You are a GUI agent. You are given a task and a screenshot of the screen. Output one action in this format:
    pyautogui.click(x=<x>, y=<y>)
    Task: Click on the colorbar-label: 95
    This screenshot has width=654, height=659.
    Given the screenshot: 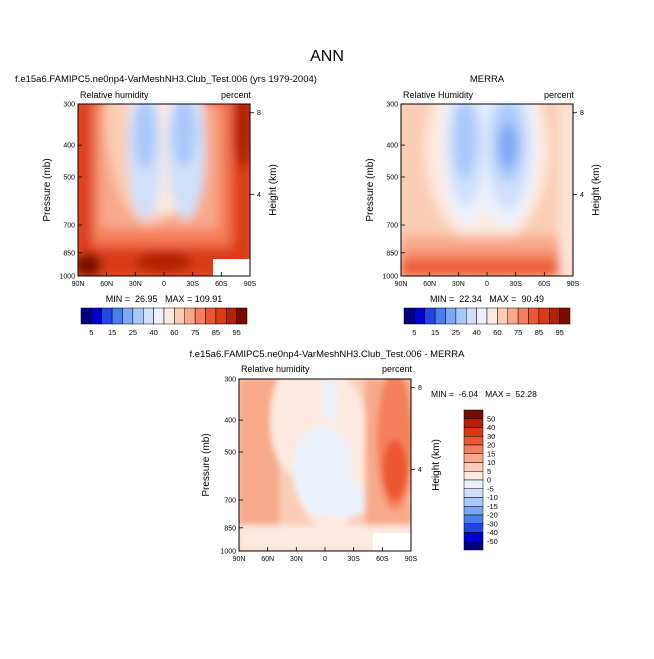 What is the action you would take?
    pyautogui.click(x=236, y=332)
    